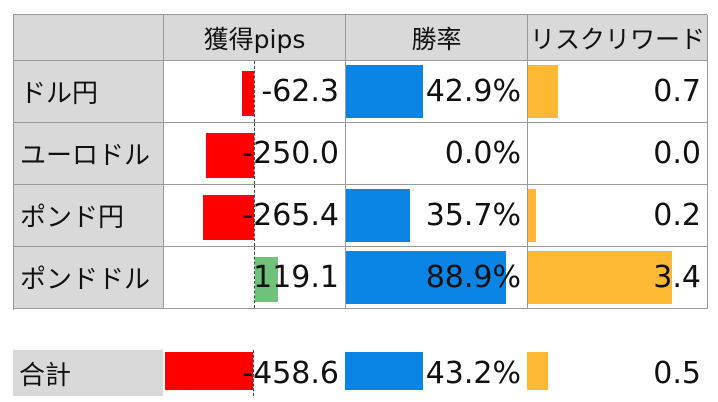 Image resolution: width=718 pixels, height=402 pixels. I want to click on row-label: ユーロドル, so click(89, 154).